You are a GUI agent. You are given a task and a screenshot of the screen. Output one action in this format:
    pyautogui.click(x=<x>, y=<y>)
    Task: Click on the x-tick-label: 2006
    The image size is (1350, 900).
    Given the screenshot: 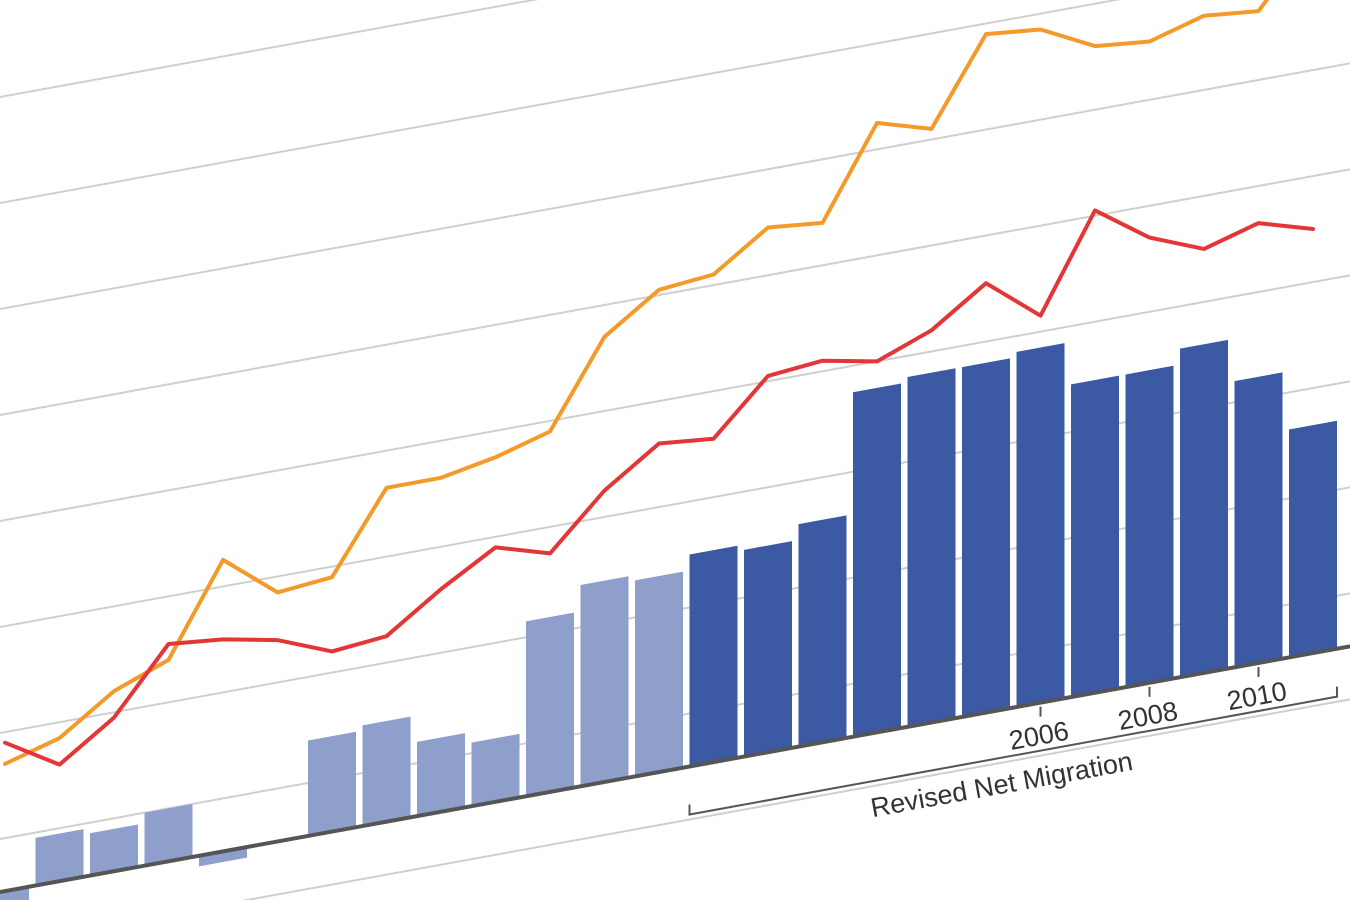 What is the action you would take?
    pyautogui.click(x=1039, y=736)
    